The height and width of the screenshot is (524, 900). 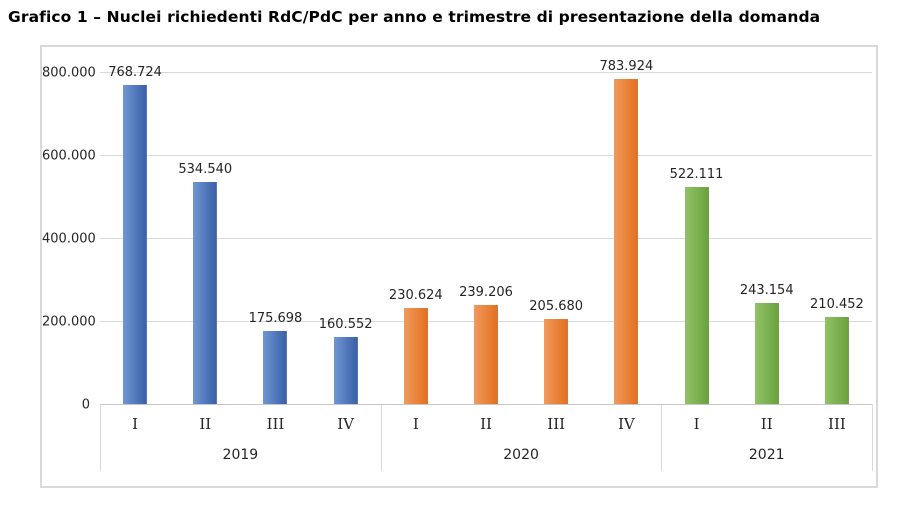 I want to click on bar-2019-II, so click(x=205, y=293).